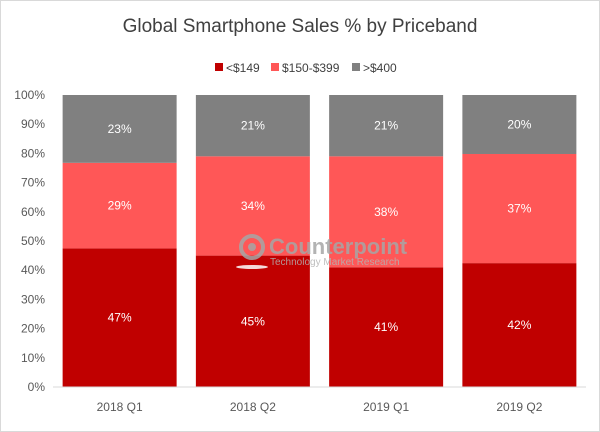 The image size is (600, 432). I want to click on y-tick-label: 10%, so click(33, 358).